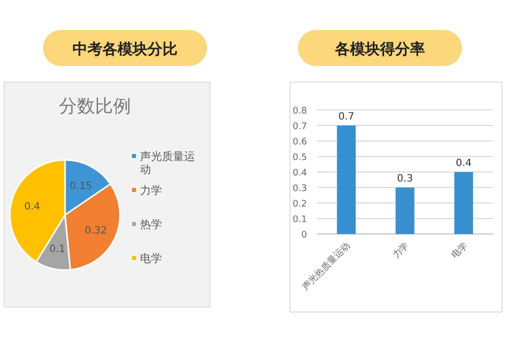  Describe the element at coordinates (299, 158) in the screenshot. I see `y-tick-label: 0.5` at that location.